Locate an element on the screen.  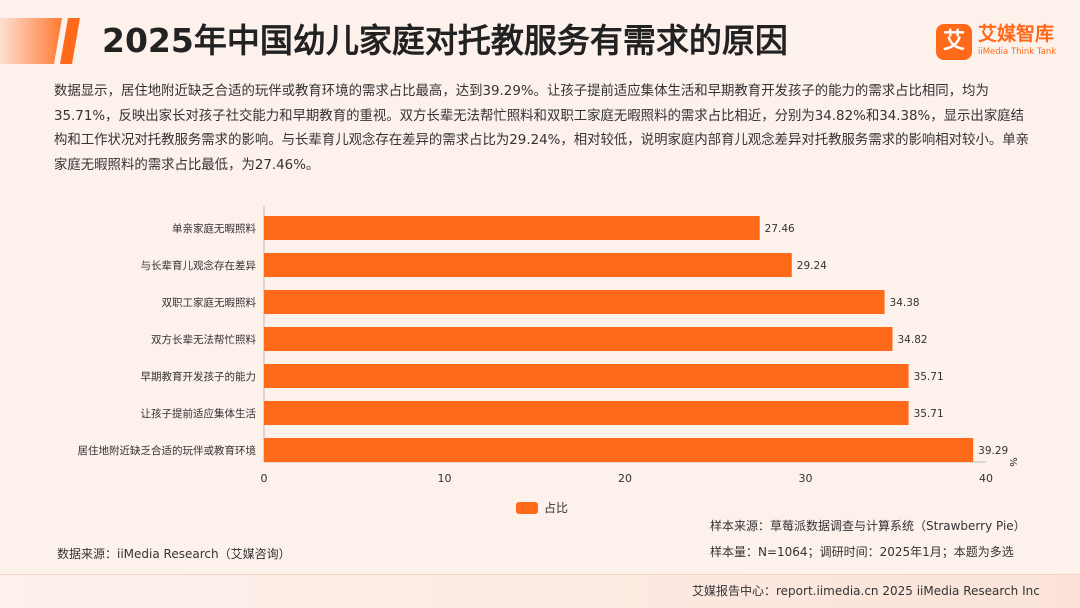
category-label: 双职工家庭无暇照料 is located at coordinates (209, 302).